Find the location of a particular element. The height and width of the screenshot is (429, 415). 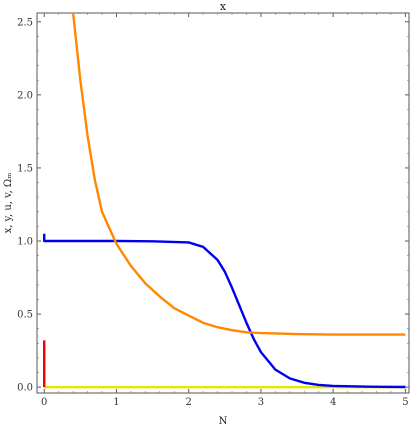

y-tick-label: 2.0 is located at coordinates (25, 95).